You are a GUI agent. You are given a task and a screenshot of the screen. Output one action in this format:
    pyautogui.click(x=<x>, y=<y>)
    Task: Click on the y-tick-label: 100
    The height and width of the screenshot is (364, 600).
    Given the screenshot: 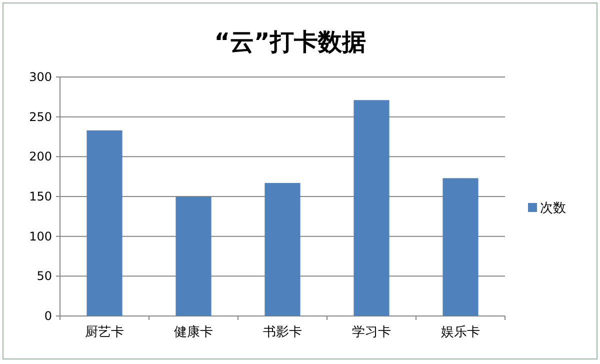 What is the action you would take?
    pyautogui.click(x=40, y=236)
    